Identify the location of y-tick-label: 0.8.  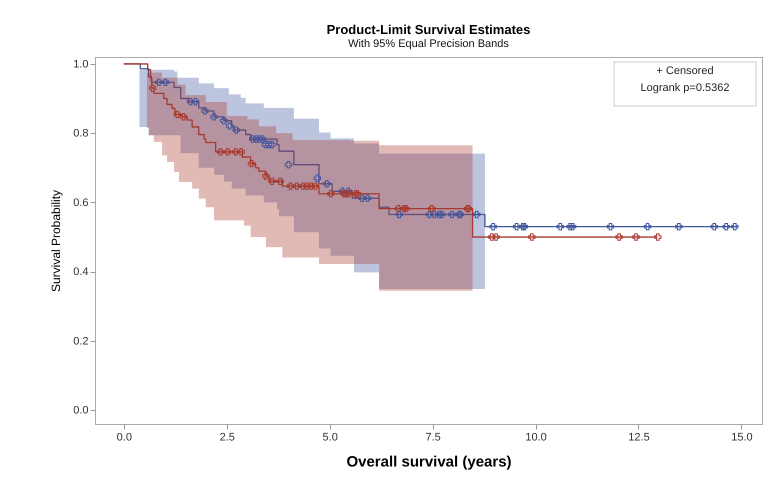
(80, 134).